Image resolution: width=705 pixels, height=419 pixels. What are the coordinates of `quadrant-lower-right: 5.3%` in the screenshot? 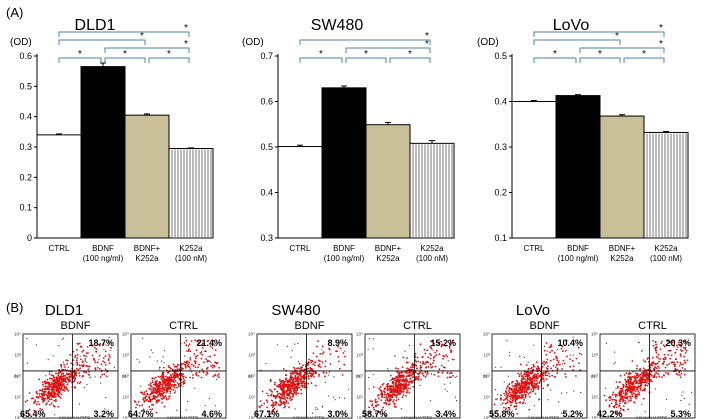 It's located at (680, 414).